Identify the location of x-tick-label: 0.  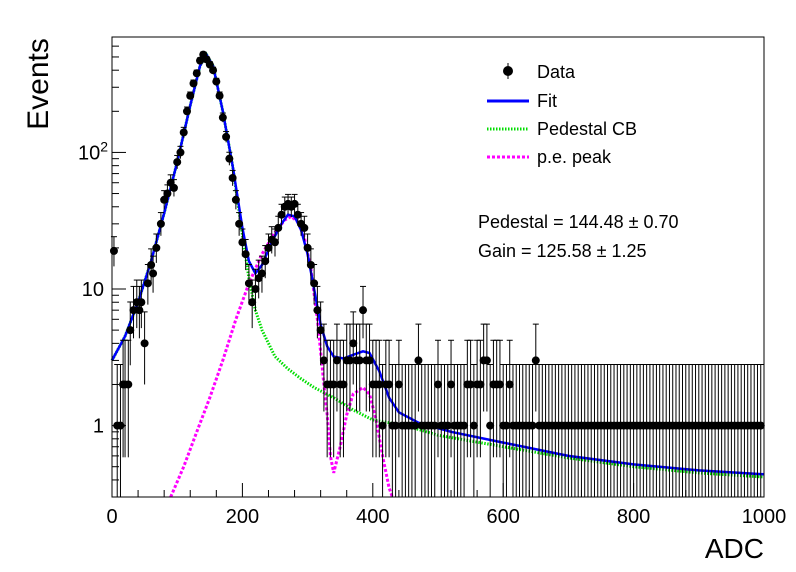
(111, 517).